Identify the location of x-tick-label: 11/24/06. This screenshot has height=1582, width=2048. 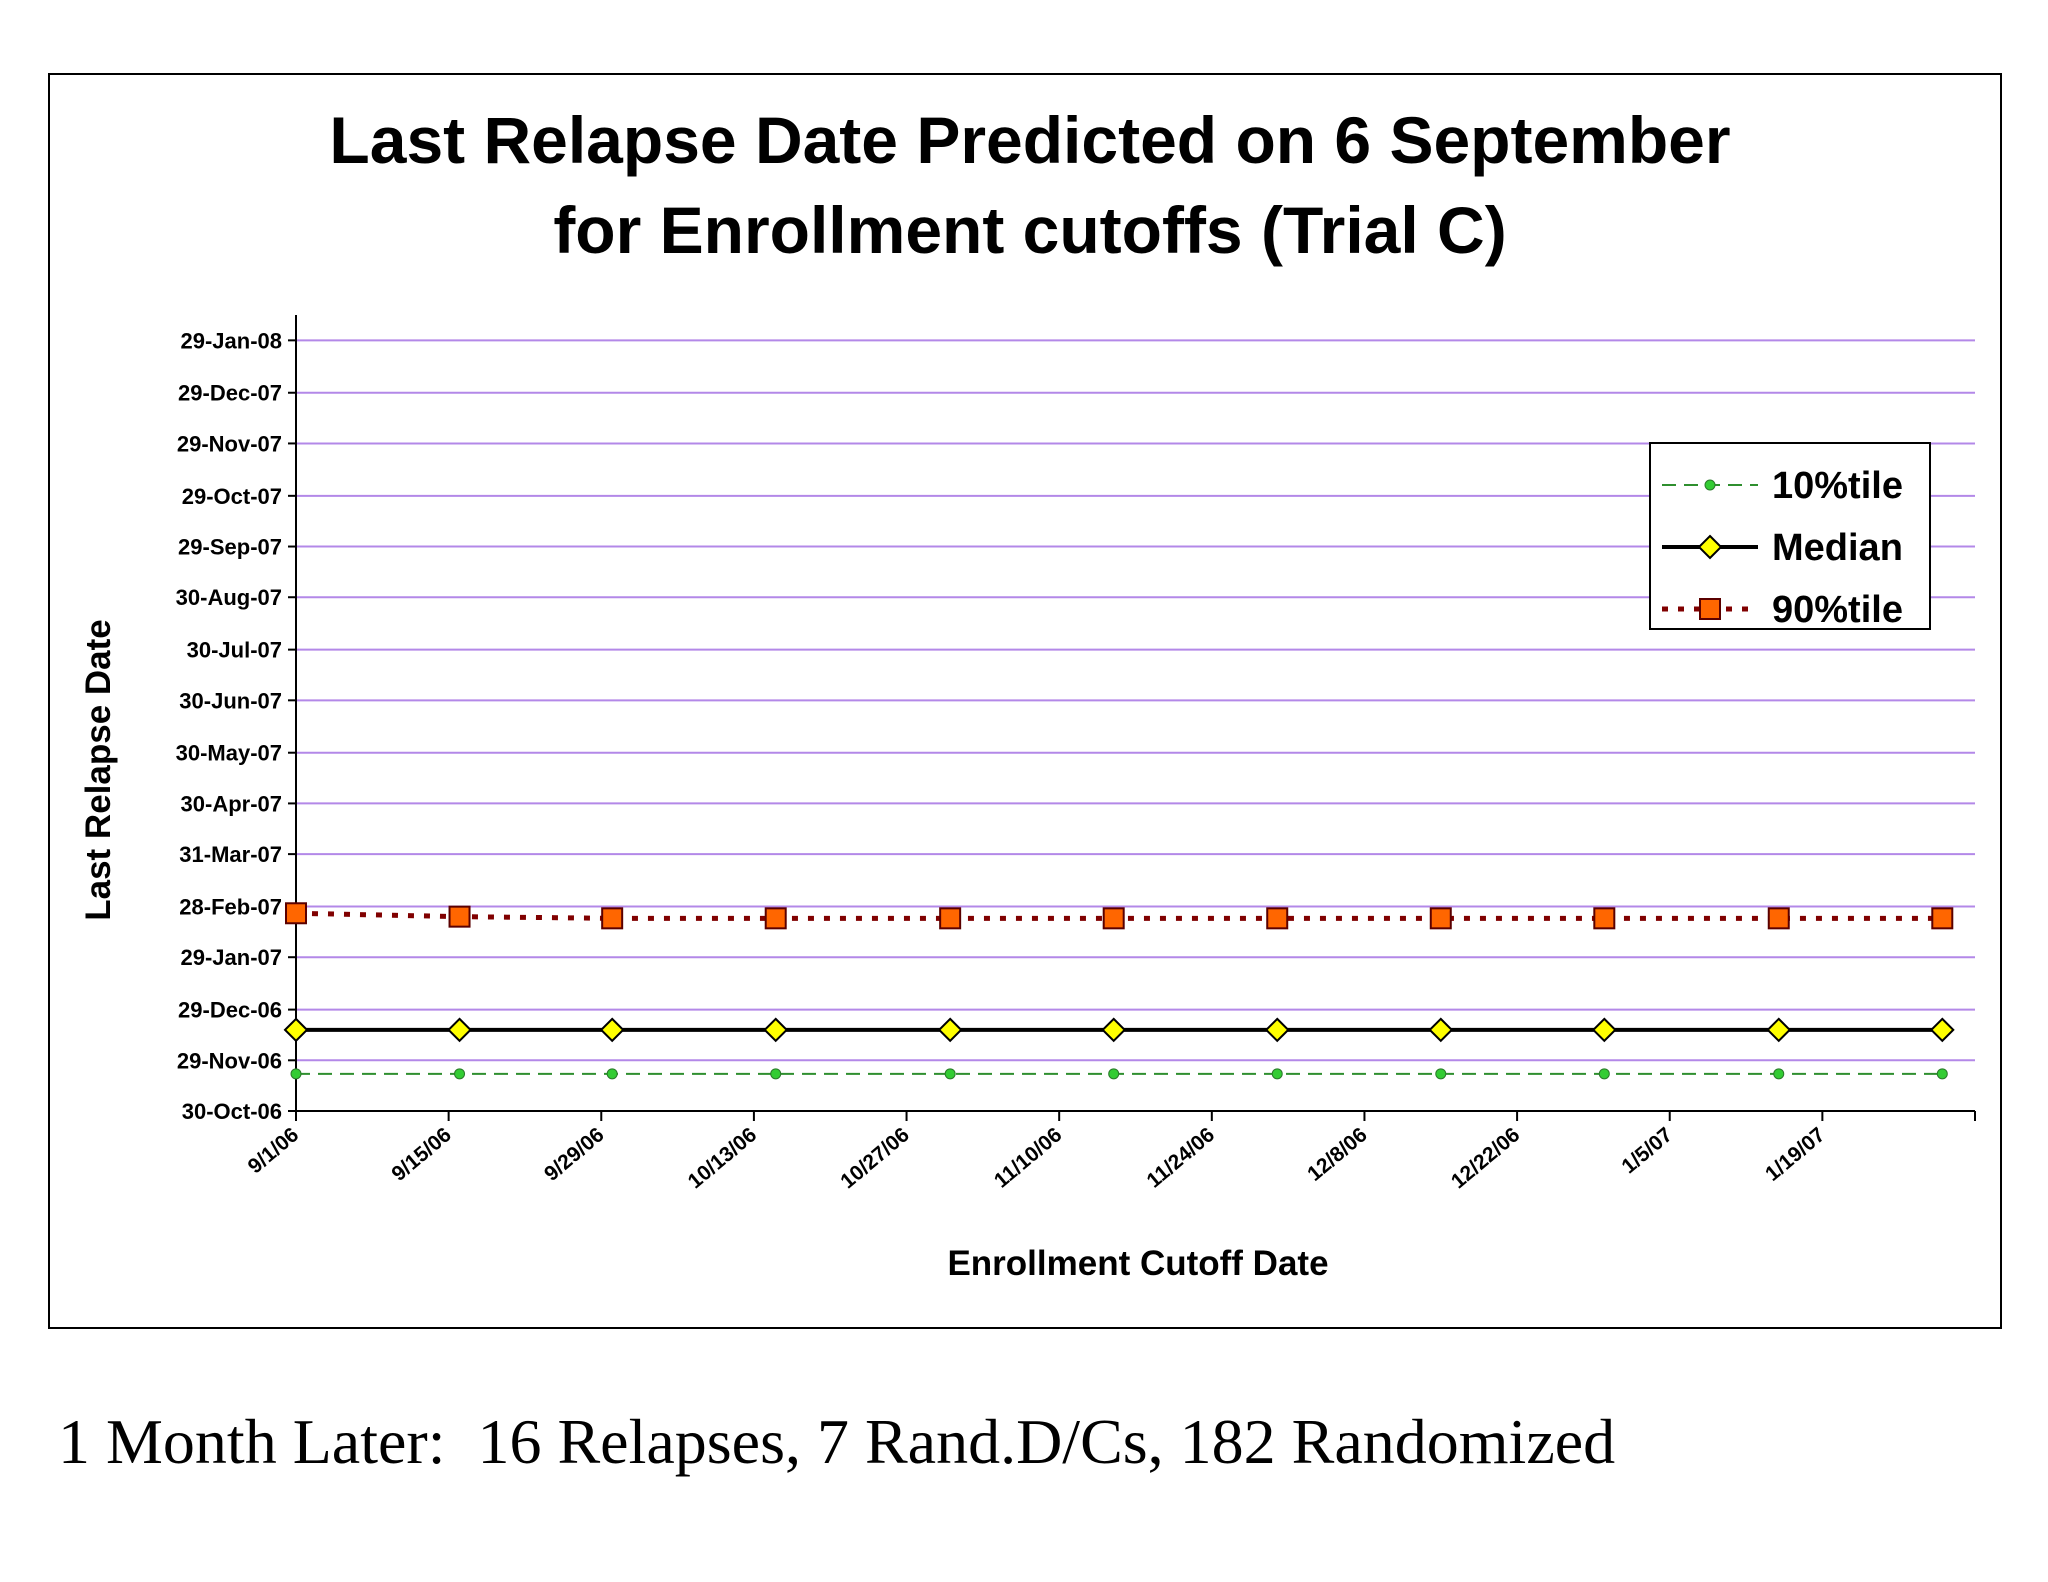
(1181, 1157).